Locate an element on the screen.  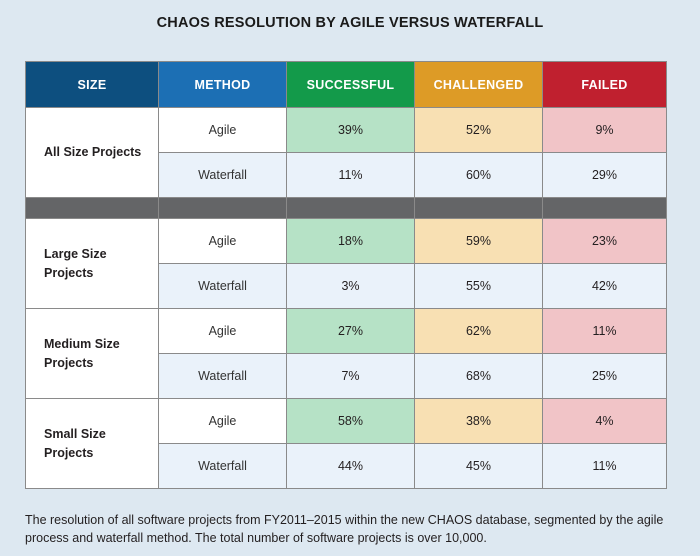
challenged-cell: 55% is located at coordinates (478, 286).